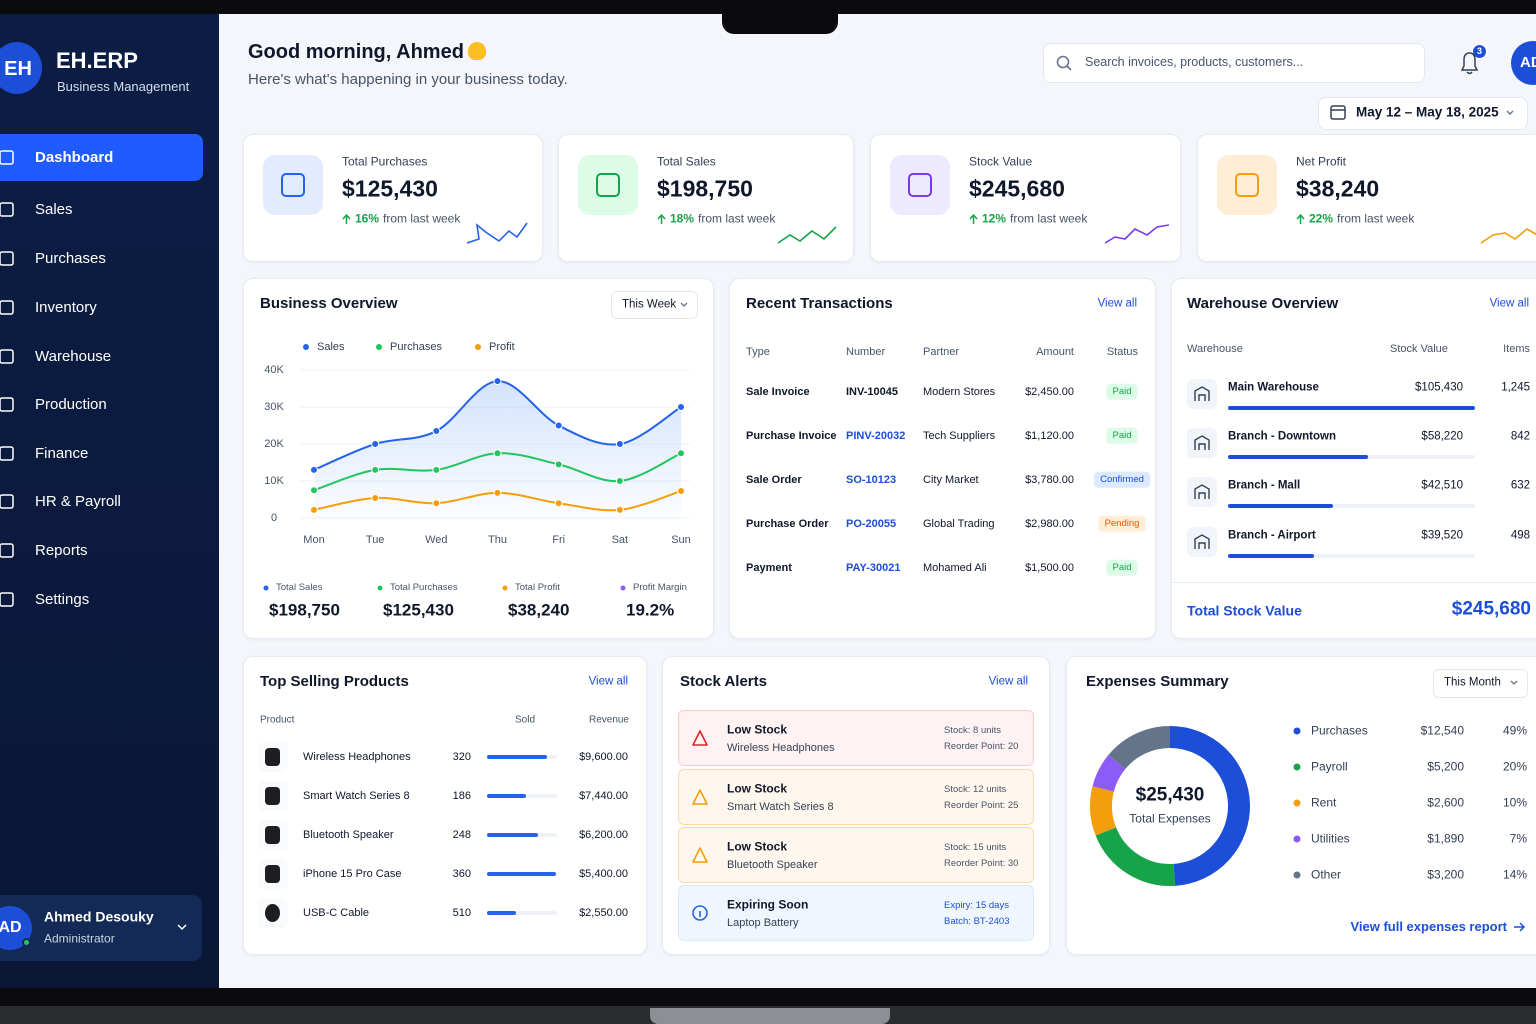 The height and width of the screenshot is (1024, 1536). What do you see at coordinates (274, 443) in the screenshot?
I see `y-tick-label: 20K` at bounding box center [274, 443].